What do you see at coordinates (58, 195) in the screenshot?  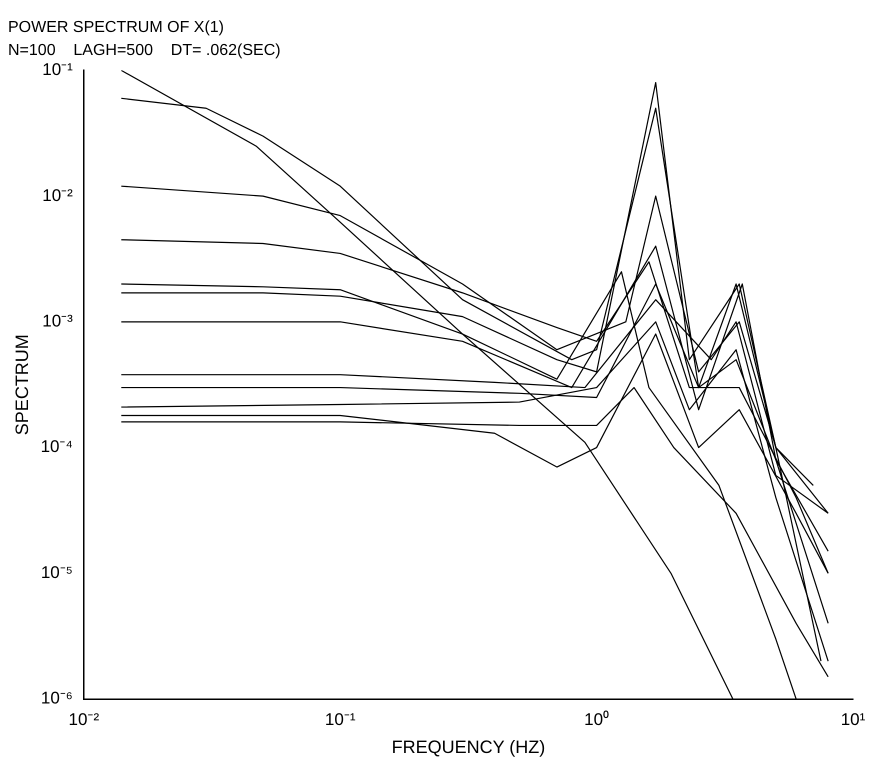 I see `y-tick-label: 10⁻²` at bounding box center [58, 195].